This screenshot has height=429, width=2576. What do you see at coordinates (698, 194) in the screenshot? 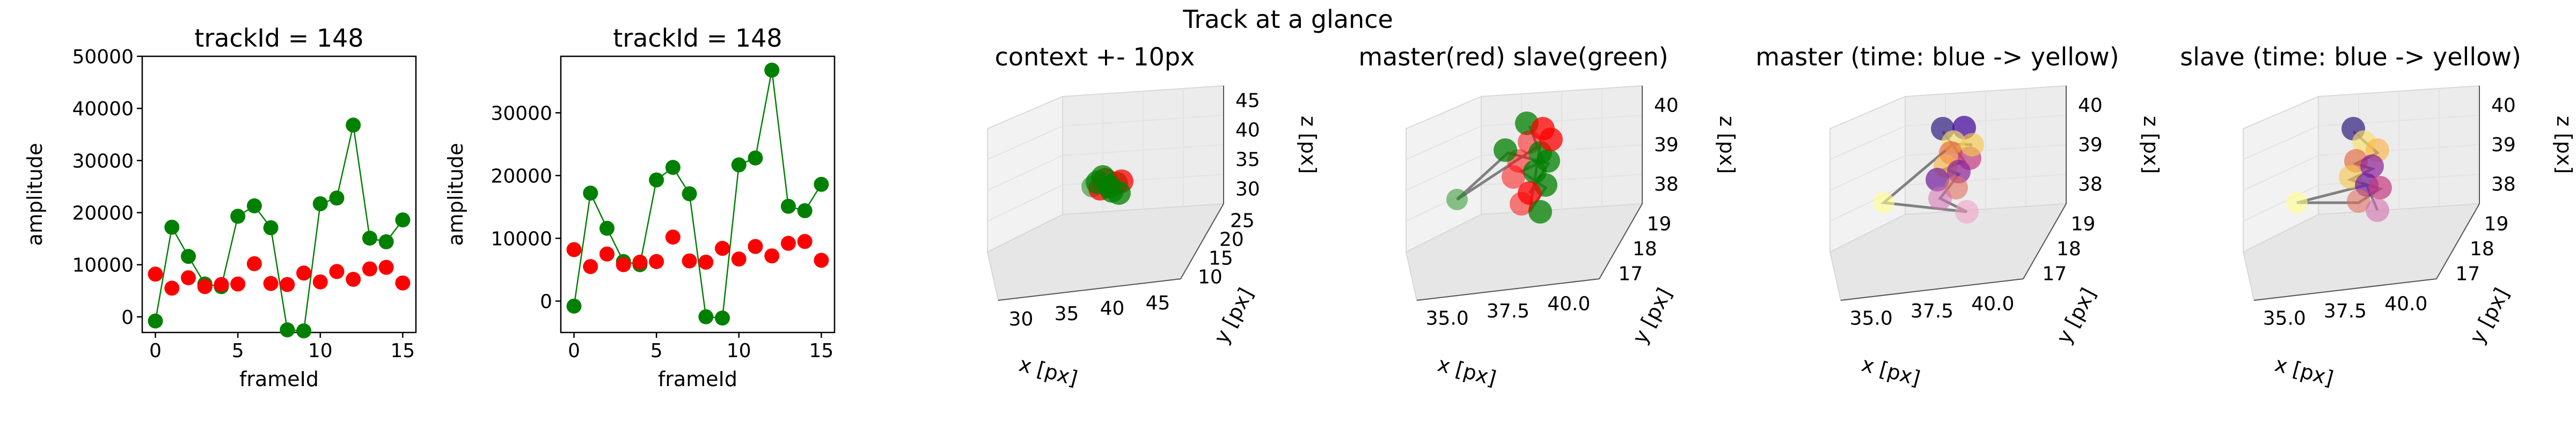
I see `axes-frame` at bounding box center [698, 194].